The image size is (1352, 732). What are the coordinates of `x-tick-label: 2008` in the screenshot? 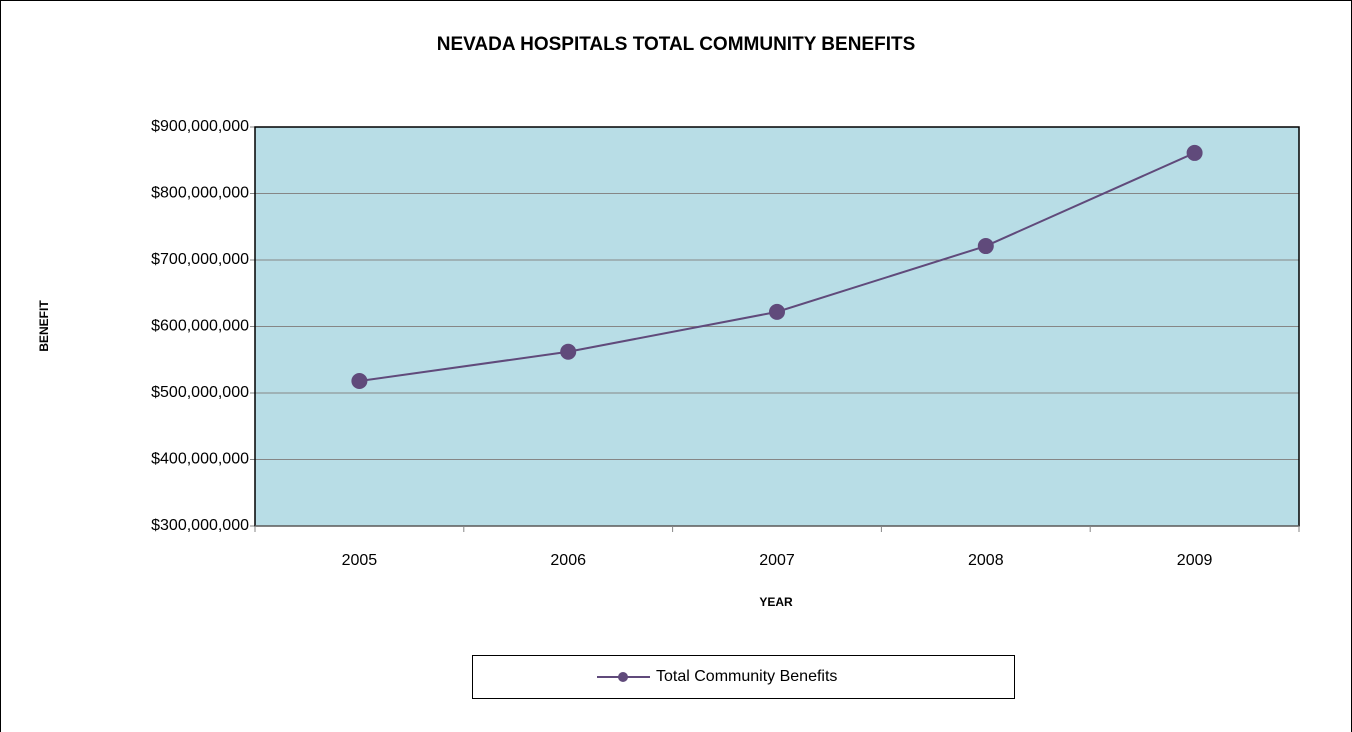 It's located at (986, 560).